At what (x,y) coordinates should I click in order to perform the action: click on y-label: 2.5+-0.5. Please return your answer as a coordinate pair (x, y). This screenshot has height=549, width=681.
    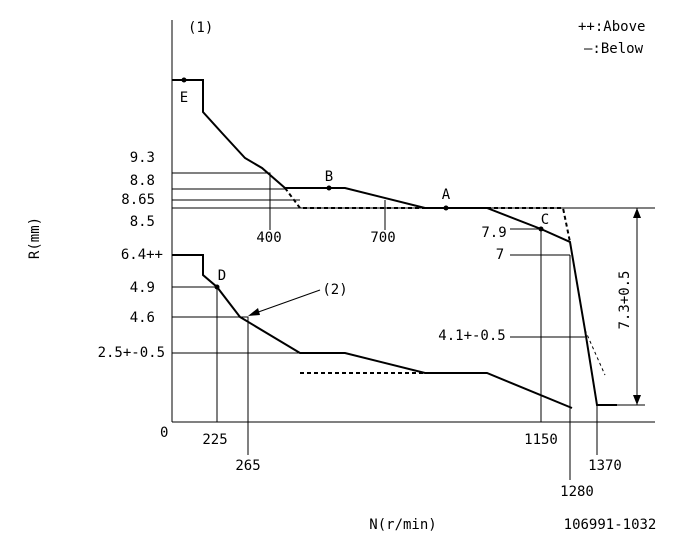
    Looking at the image, I should click on (131, 353).